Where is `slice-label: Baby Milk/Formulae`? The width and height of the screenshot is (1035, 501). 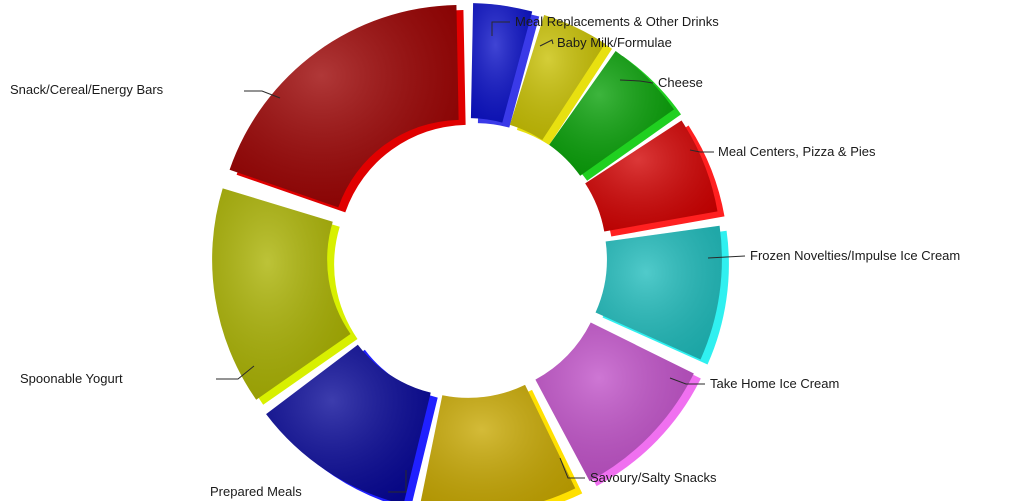 slice-label: Baby Milk/Formulae is located at coordinates (614, 42).